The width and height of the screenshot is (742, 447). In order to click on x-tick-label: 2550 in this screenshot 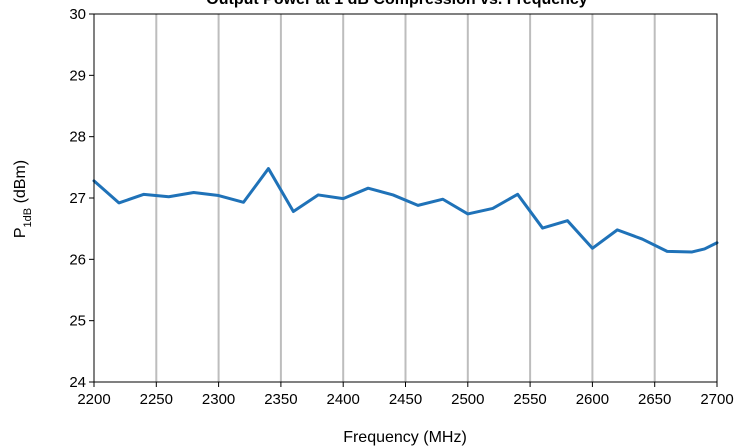, I will do `click(529, 399)`.